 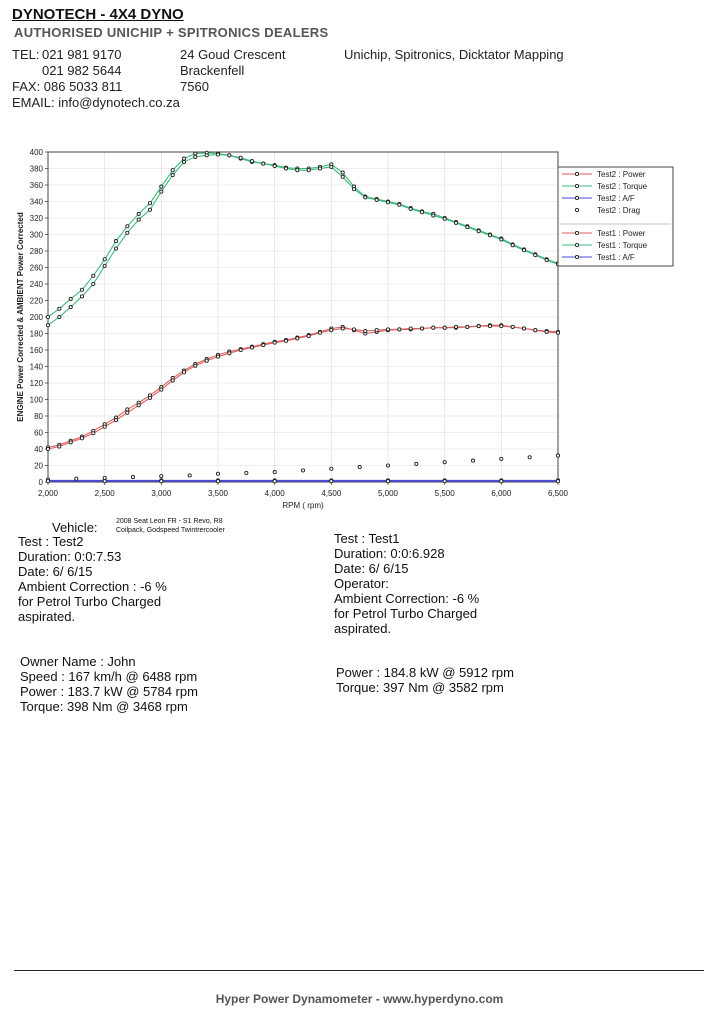 What do you see at coordinates (212, 70) in the screenshot?
I see `address-line-2: Brackenfell` at bounding box center [212, 70].